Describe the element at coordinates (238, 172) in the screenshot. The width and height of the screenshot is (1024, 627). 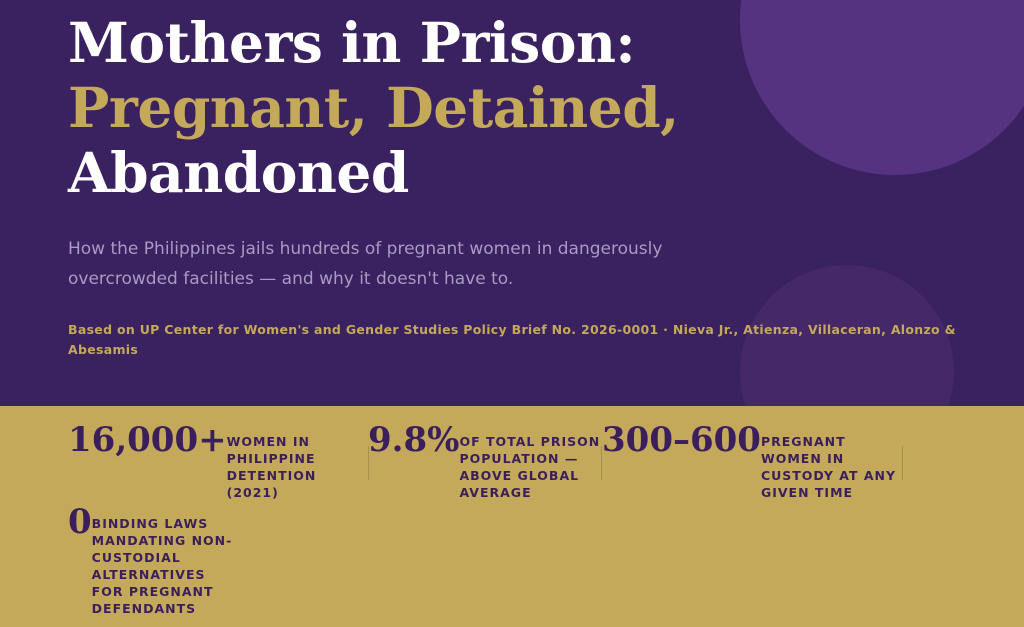
I see `title-line-3: Abandoned` at that location.